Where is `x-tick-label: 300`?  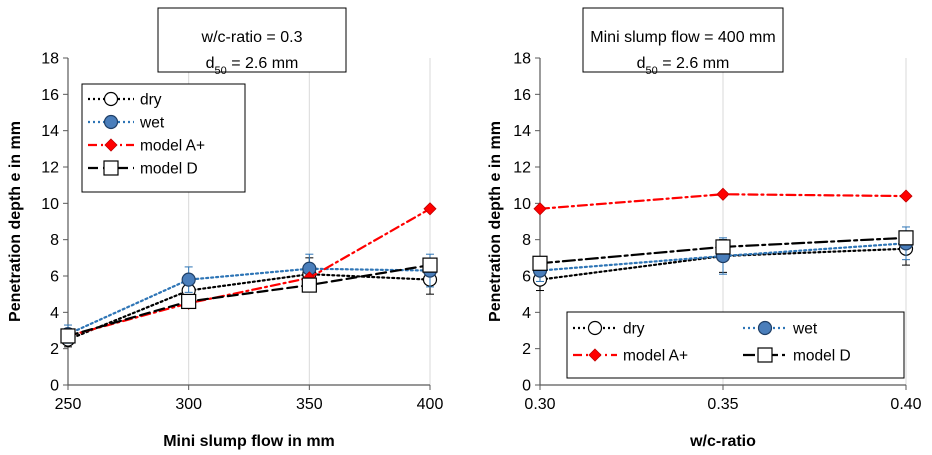 x-tick-label: 300 is located at coordinates (188, 404).